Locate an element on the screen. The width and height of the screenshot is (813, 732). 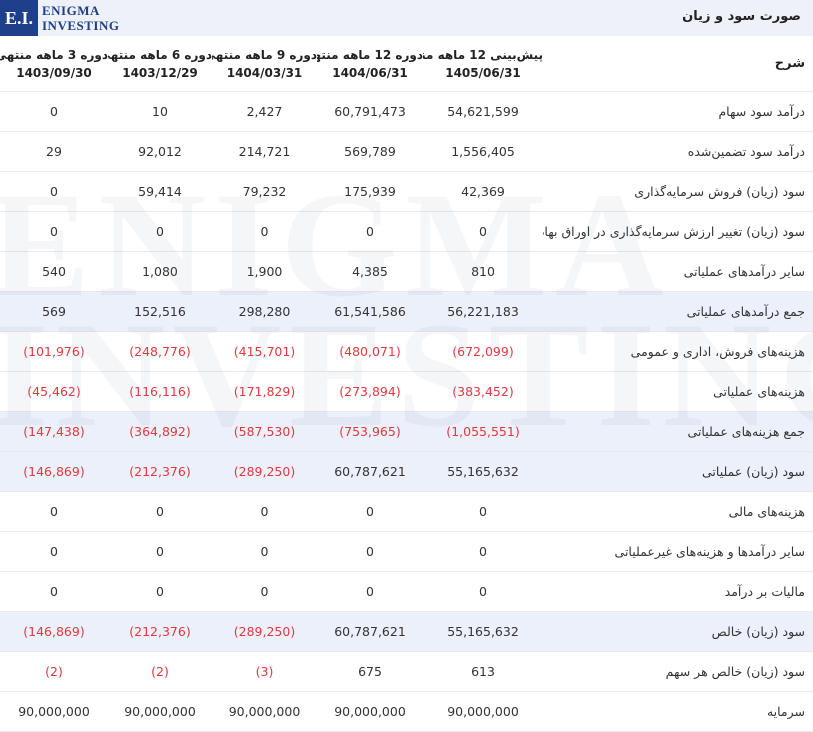
cell-value: 60,791,473 is located at coordinates (370, 111).